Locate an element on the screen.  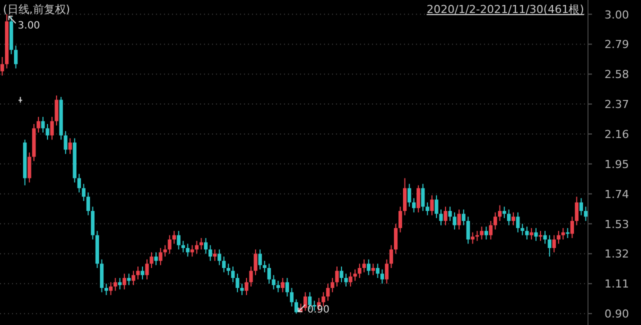
y-tick-label: 3.00 is located at coordinates (616, 15).